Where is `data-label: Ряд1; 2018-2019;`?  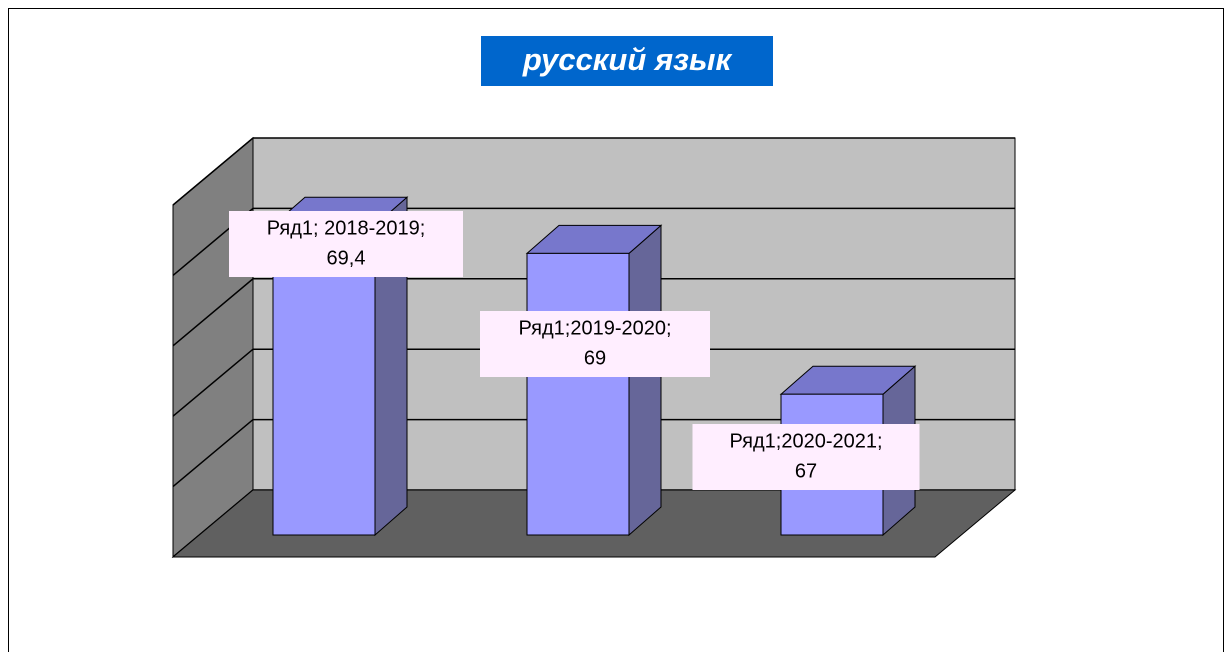
data-label: Ряд1; 2018-2019; is located at coordinates (346, 228).